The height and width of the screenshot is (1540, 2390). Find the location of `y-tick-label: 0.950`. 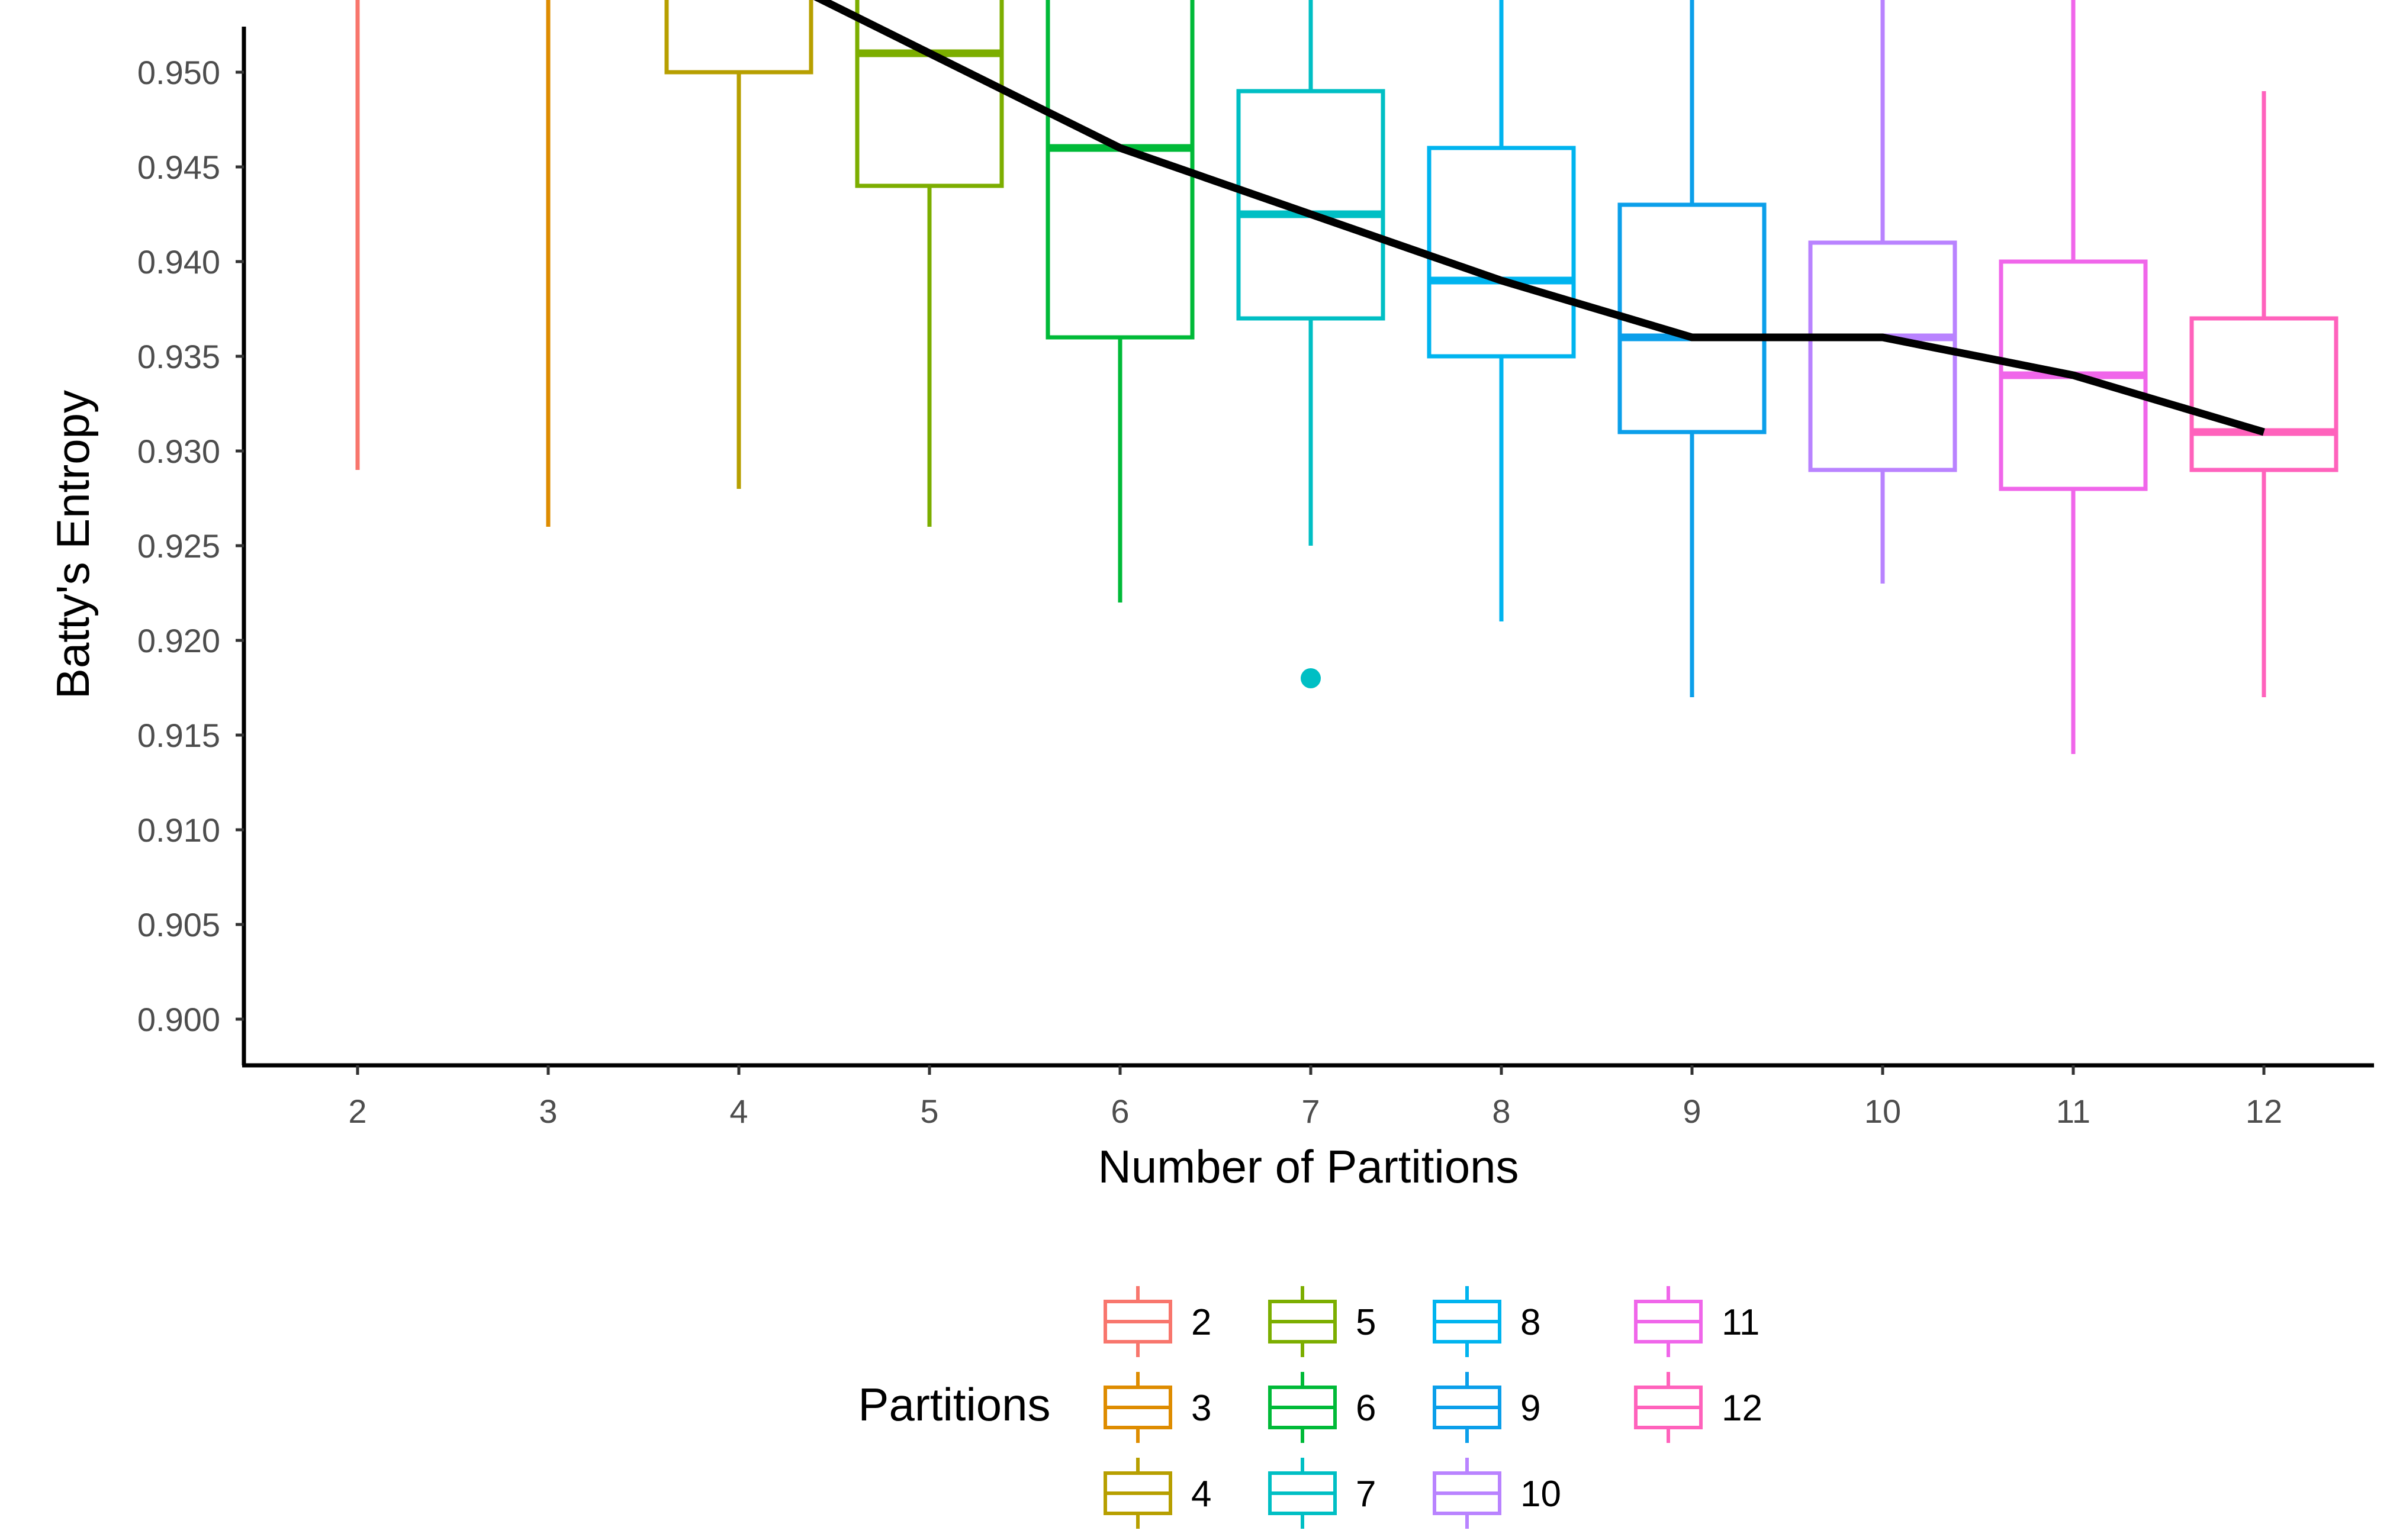

y-tick-label: 0.950 is located at coordinates (179, 72).